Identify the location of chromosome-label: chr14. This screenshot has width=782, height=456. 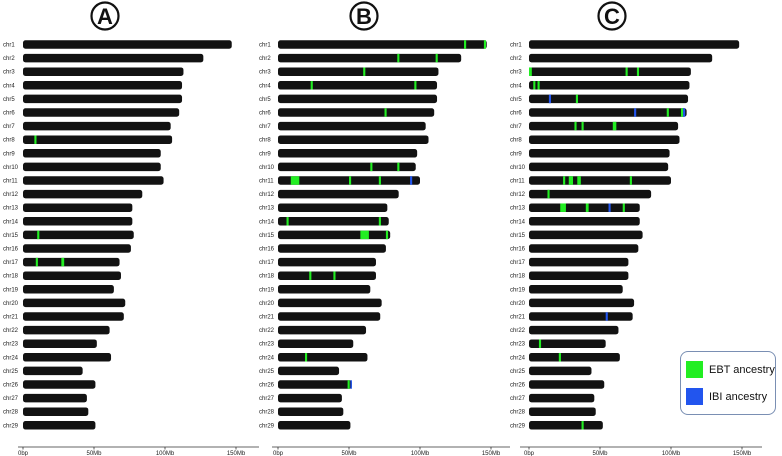
(518, 222).